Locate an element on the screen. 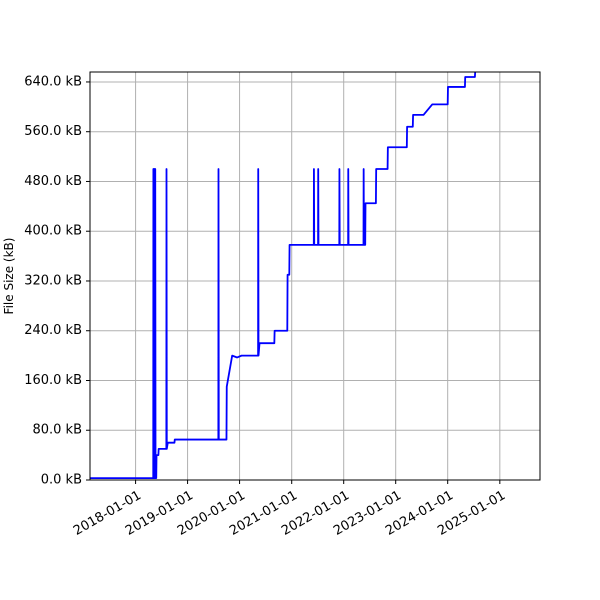  y-tick-label: 560.0 kB is located at coordinates (53, 131).